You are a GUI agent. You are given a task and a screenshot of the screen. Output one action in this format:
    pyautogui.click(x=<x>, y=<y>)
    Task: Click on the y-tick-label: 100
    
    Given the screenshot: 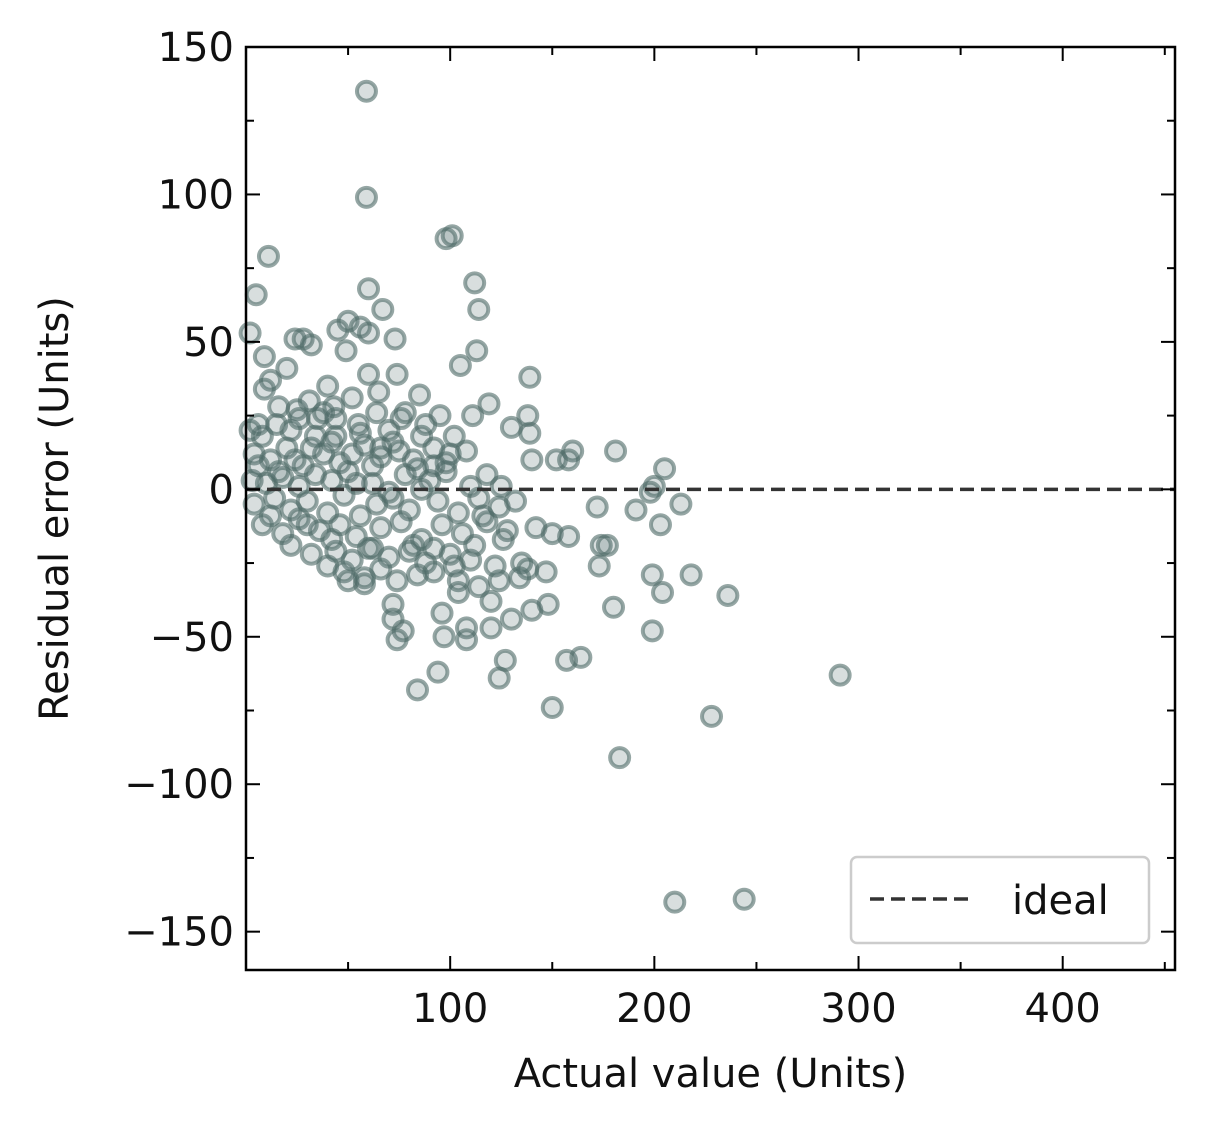 What is the action you would take?
    pyautogui.click(x=196, y=195)
    